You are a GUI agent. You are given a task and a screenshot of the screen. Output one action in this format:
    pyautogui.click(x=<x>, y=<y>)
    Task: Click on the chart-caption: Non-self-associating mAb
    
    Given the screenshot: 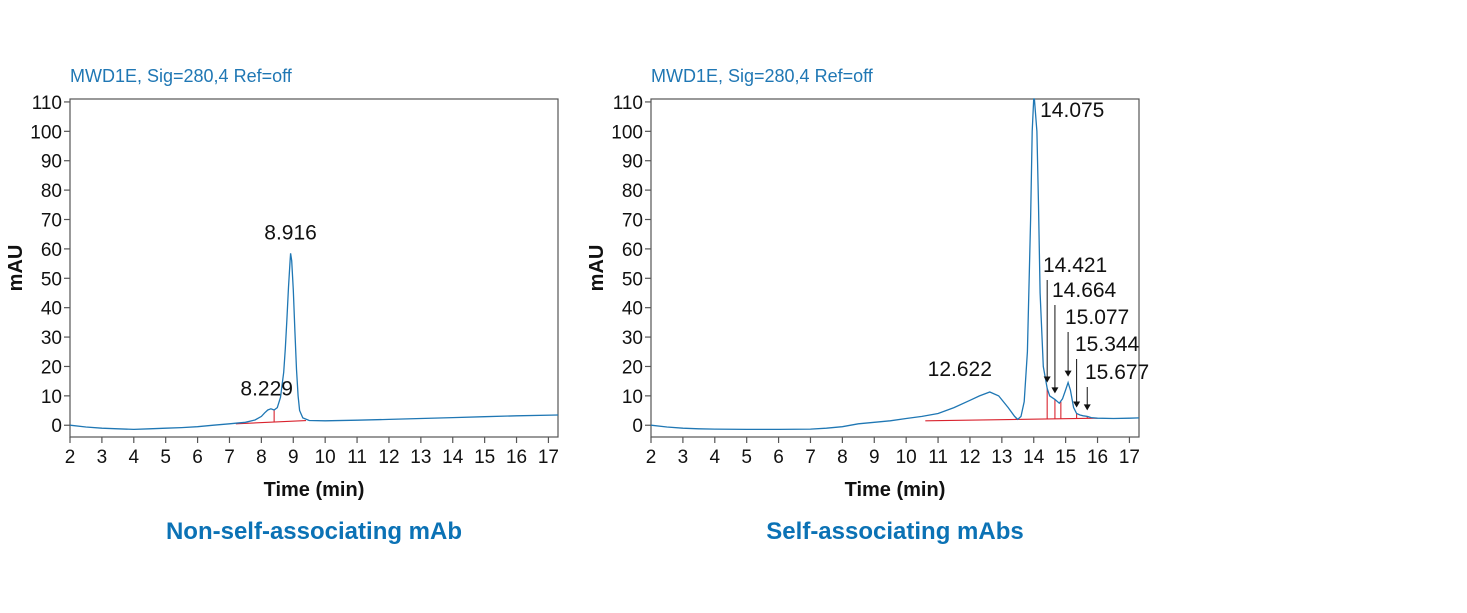 What is the action you would take?
    pyautogui.click(x=314, y=531)
    